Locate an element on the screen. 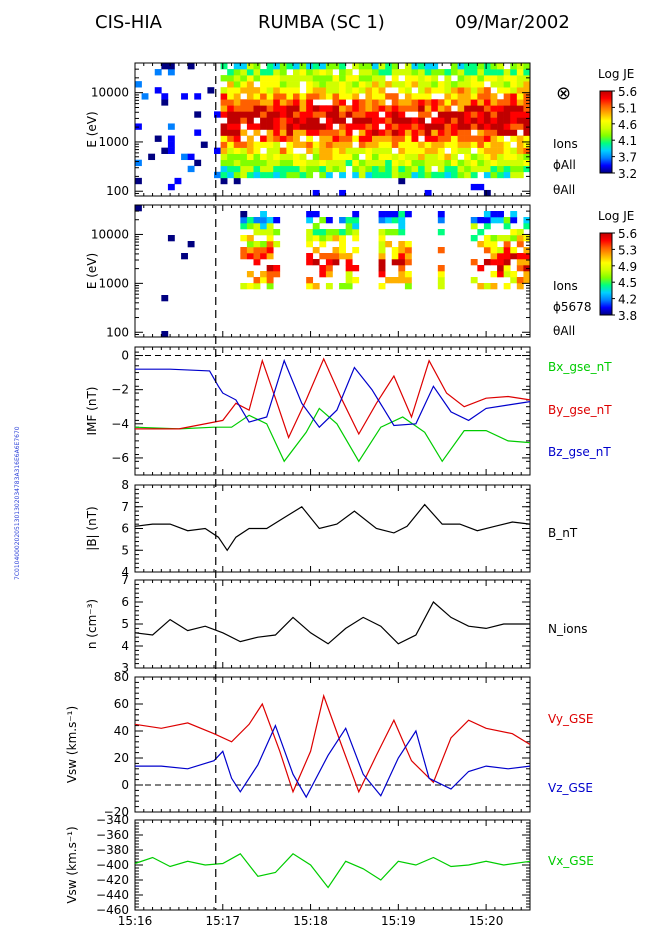 Image resolution: width=650 pixels, height=928 pixels. colorbar-tick-label: 4.6 is located at coordinates (627, 125).